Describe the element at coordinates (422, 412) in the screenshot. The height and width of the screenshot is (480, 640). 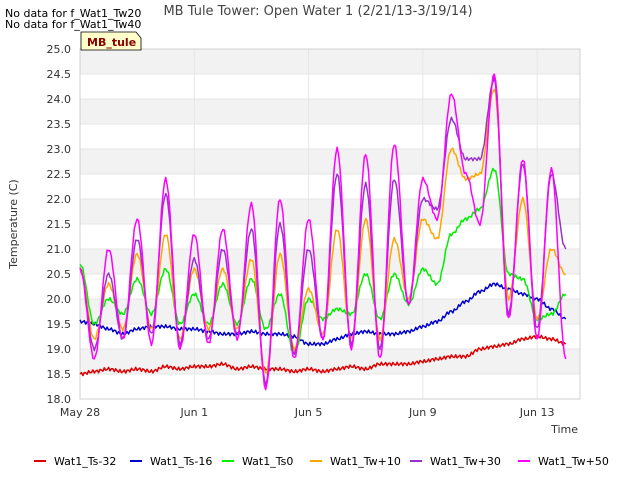
I see `x-tick-label: Jun 9` at that location.